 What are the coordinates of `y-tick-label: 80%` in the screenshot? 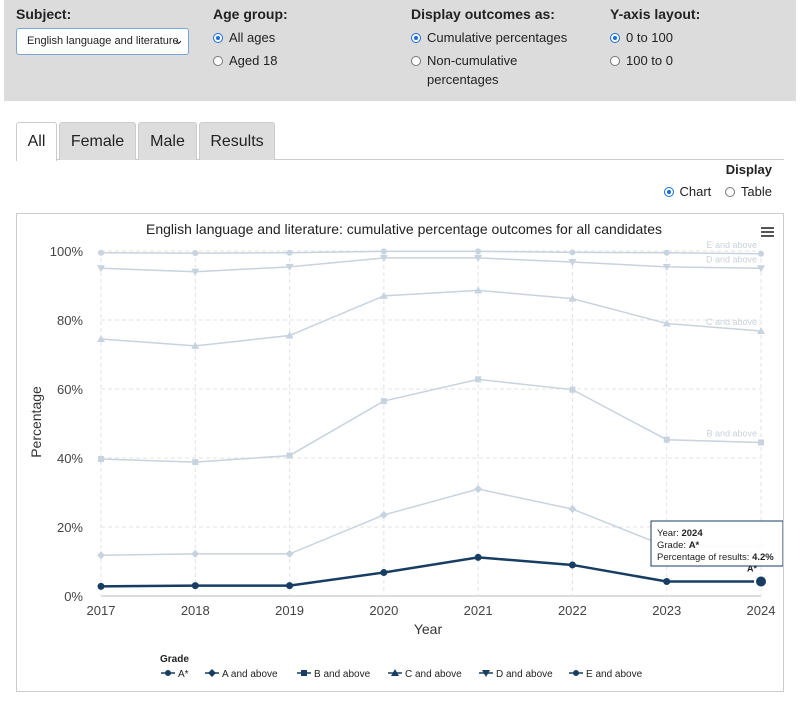 It's located at (70, 320).